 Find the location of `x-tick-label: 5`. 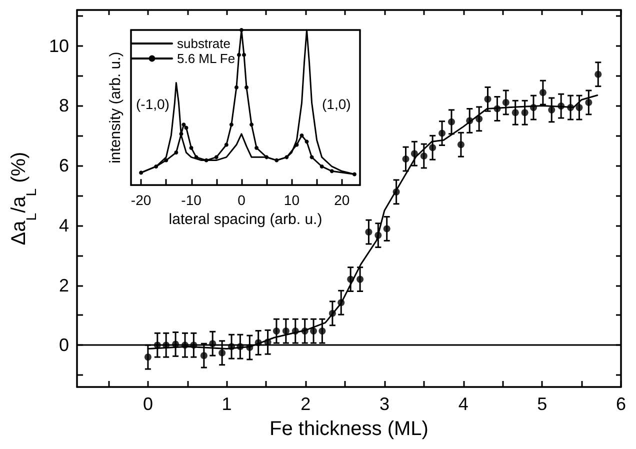

x-tick-label: 5 is located at coordinates (542, 404).